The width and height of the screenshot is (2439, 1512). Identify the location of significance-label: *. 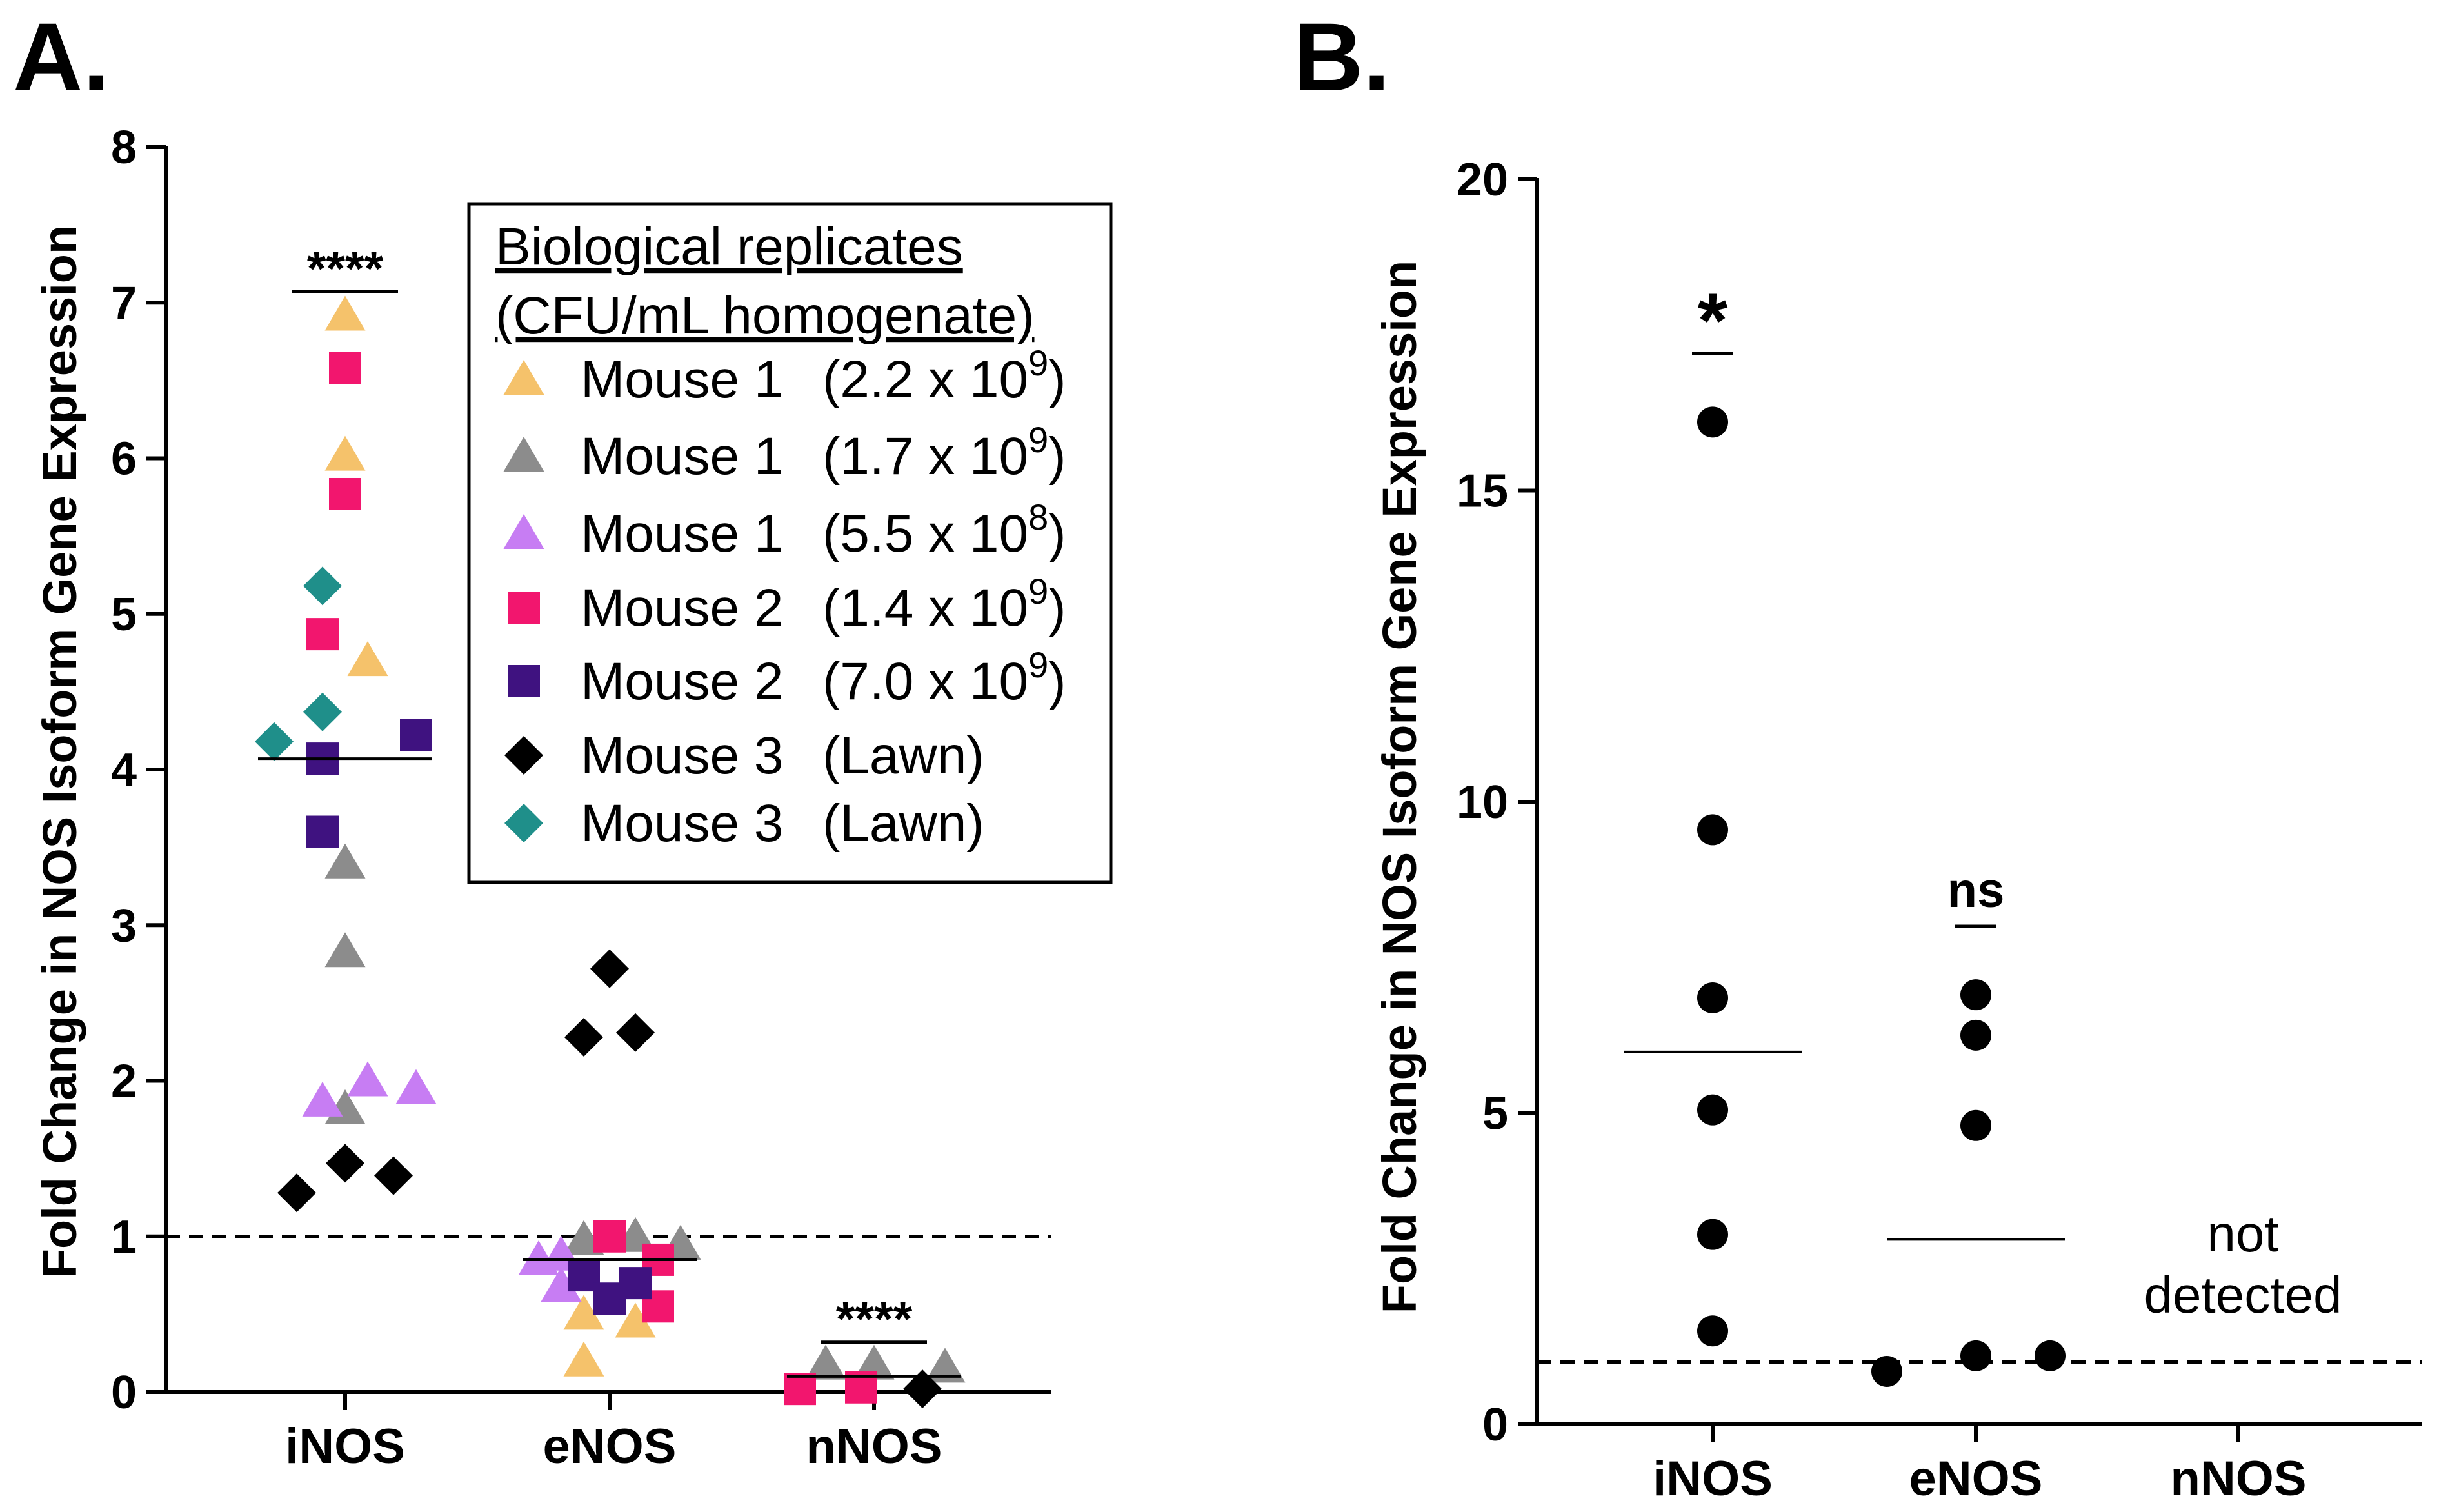
(1713, 320).